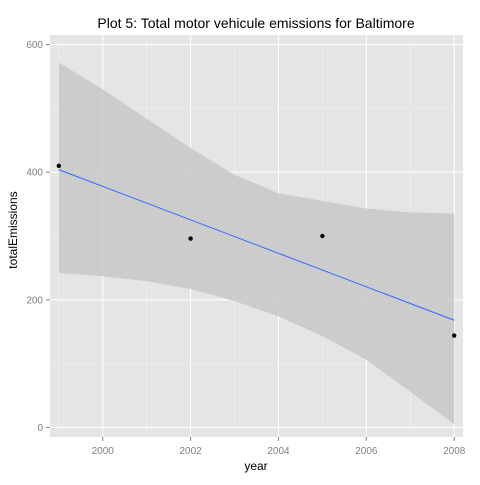 This screenshot has width=480, height=485. Describe the element at coordinates (366, 451) in the screenshot. I see `x-tick-label: 2006` at that location.